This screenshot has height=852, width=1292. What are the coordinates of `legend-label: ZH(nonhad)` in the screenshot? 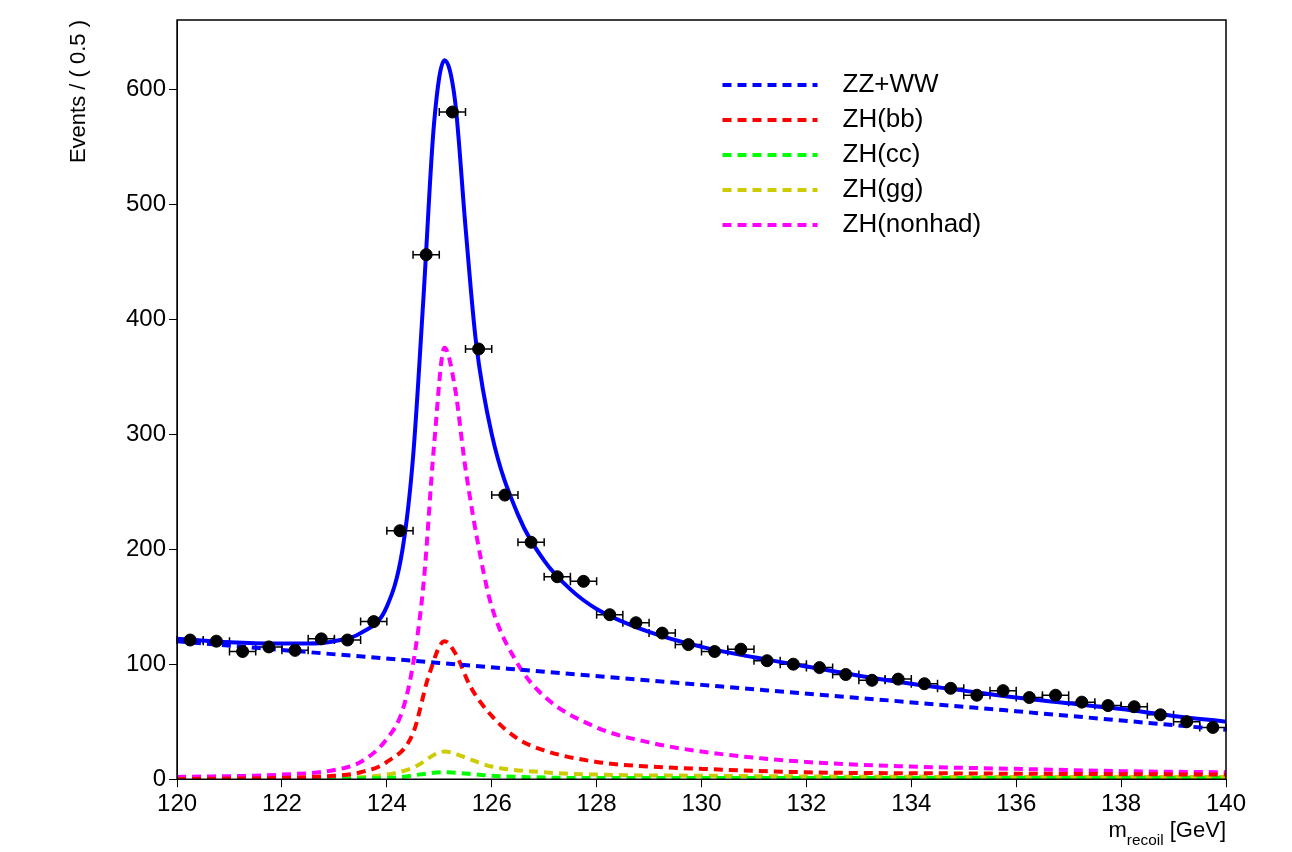 It's located at (912, 223).